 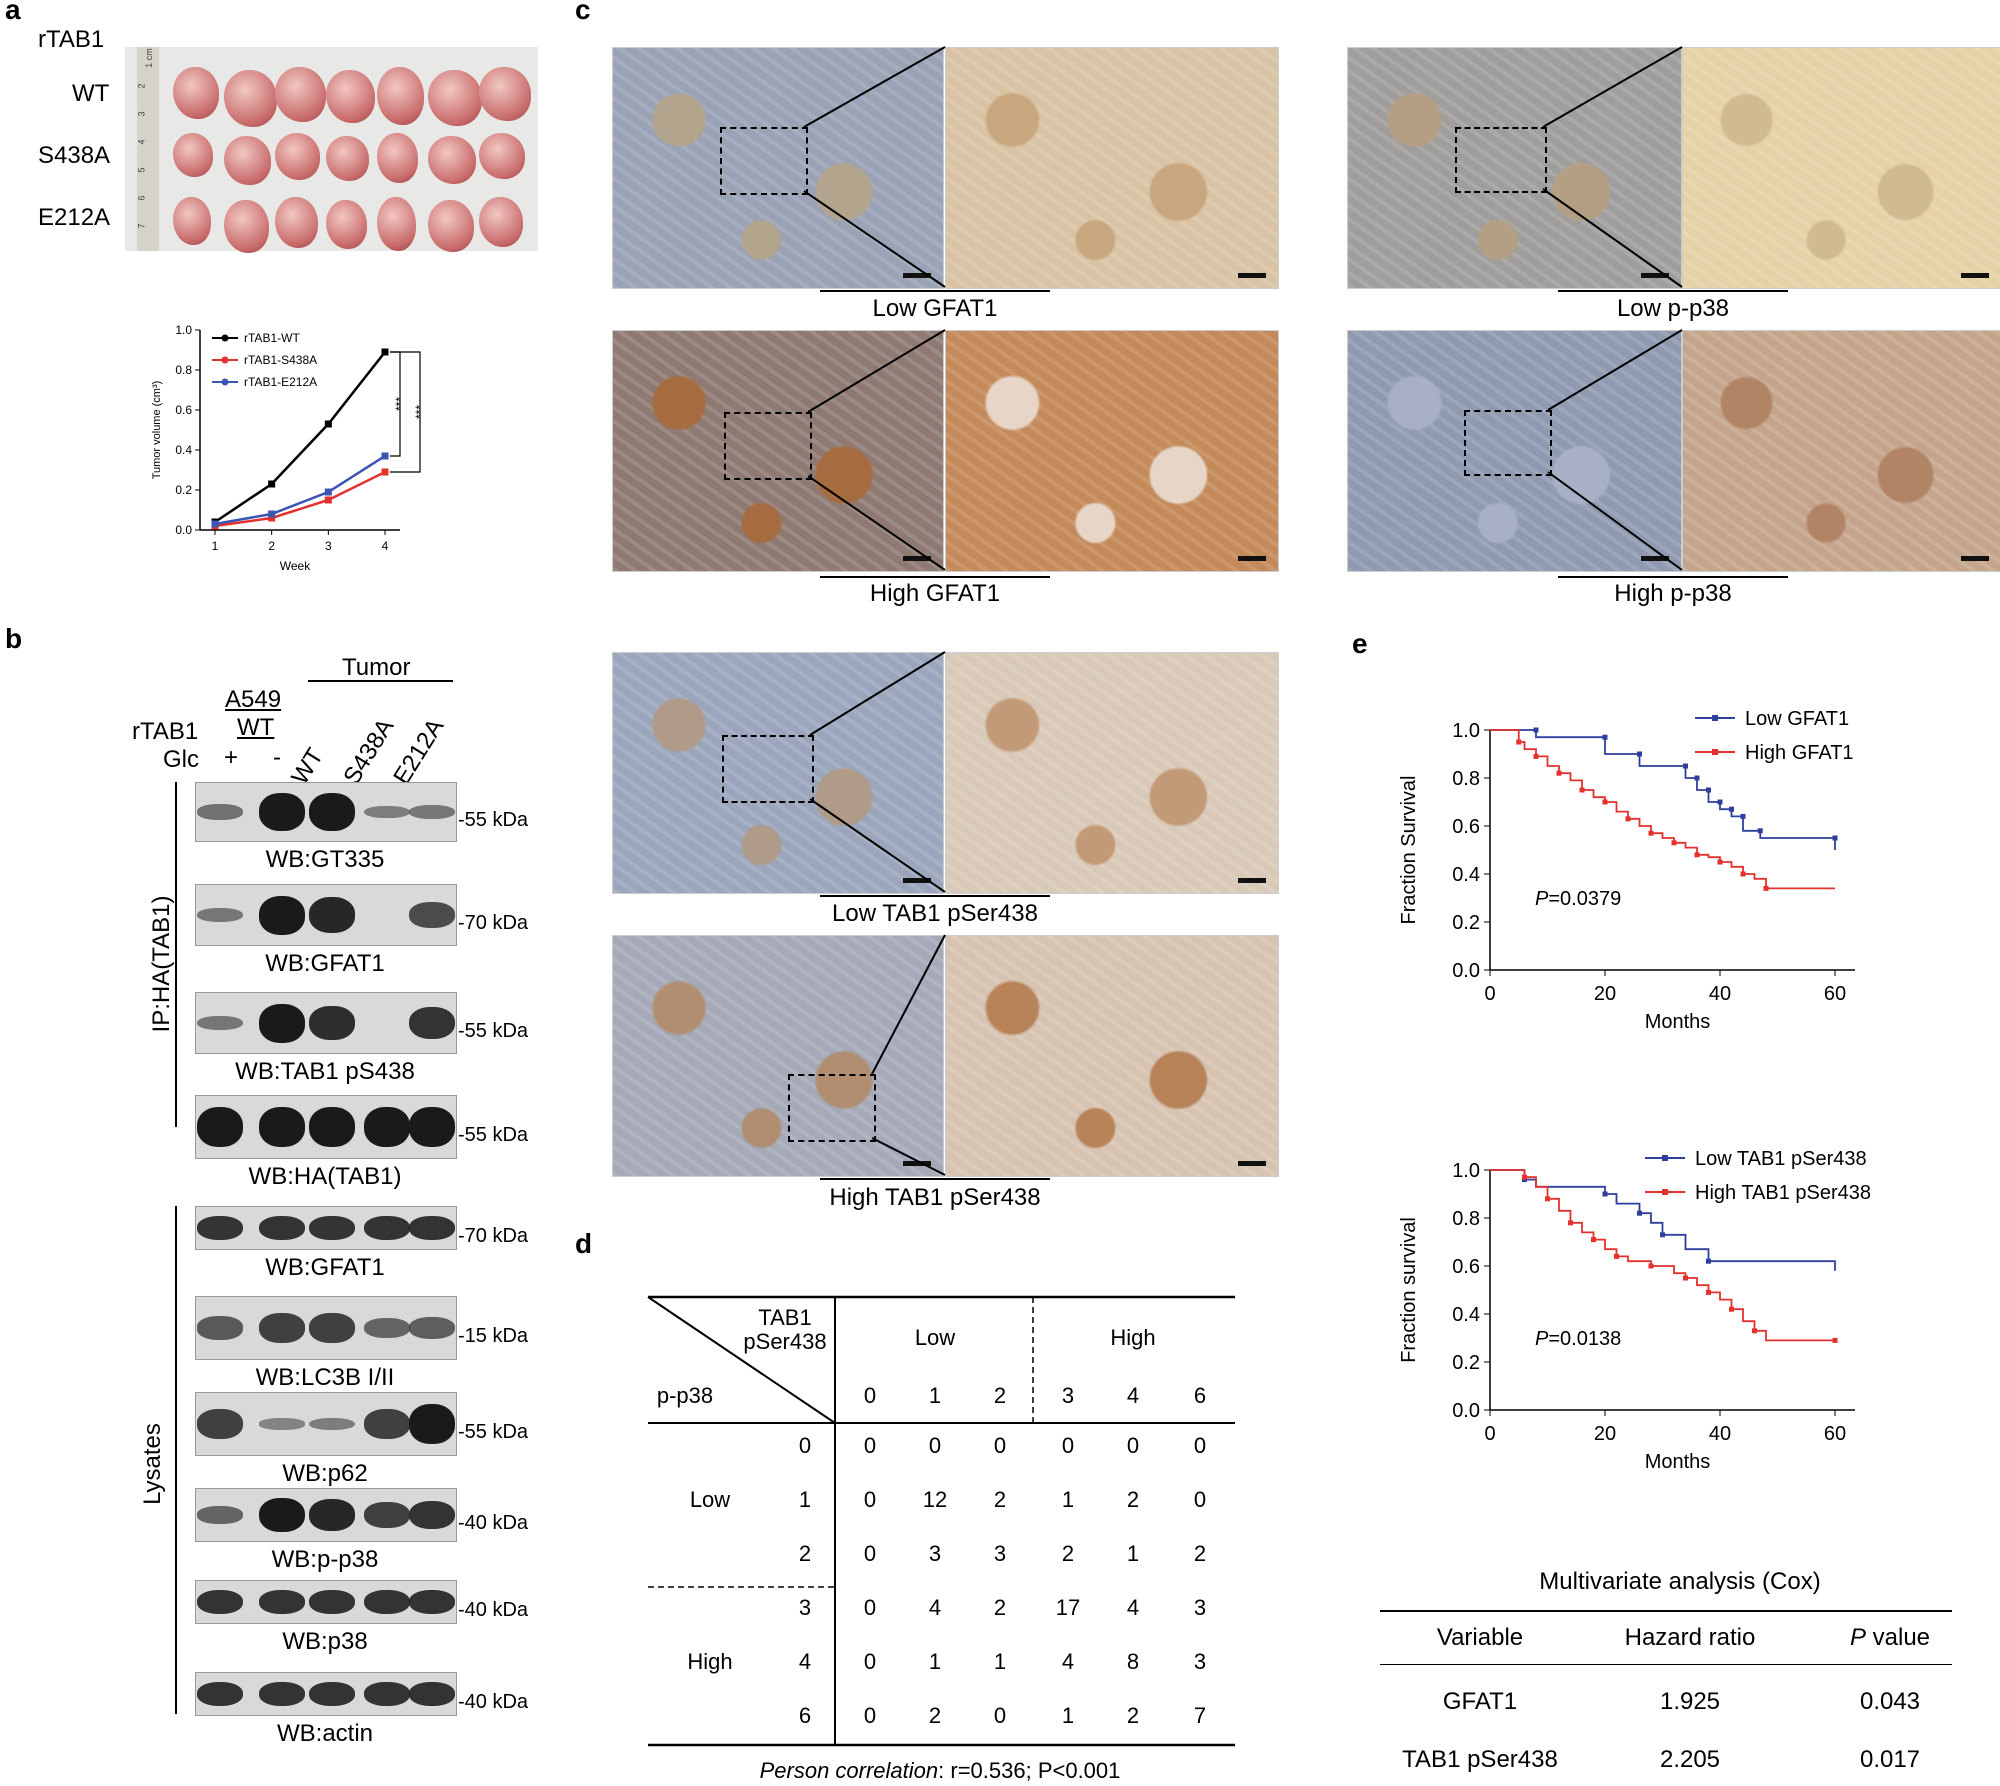 What do you see at coordinates (277, 757) in the screenshot?
I see `glc-minus: -` at bounding box center [277, 757].